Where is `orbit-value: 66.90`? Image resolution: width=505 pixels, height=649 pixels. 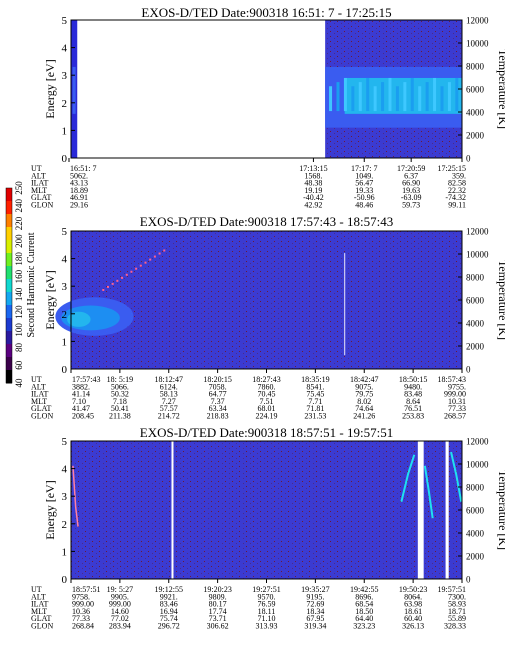
orbit-value: 66.90 is located at coordinates (411, 183).